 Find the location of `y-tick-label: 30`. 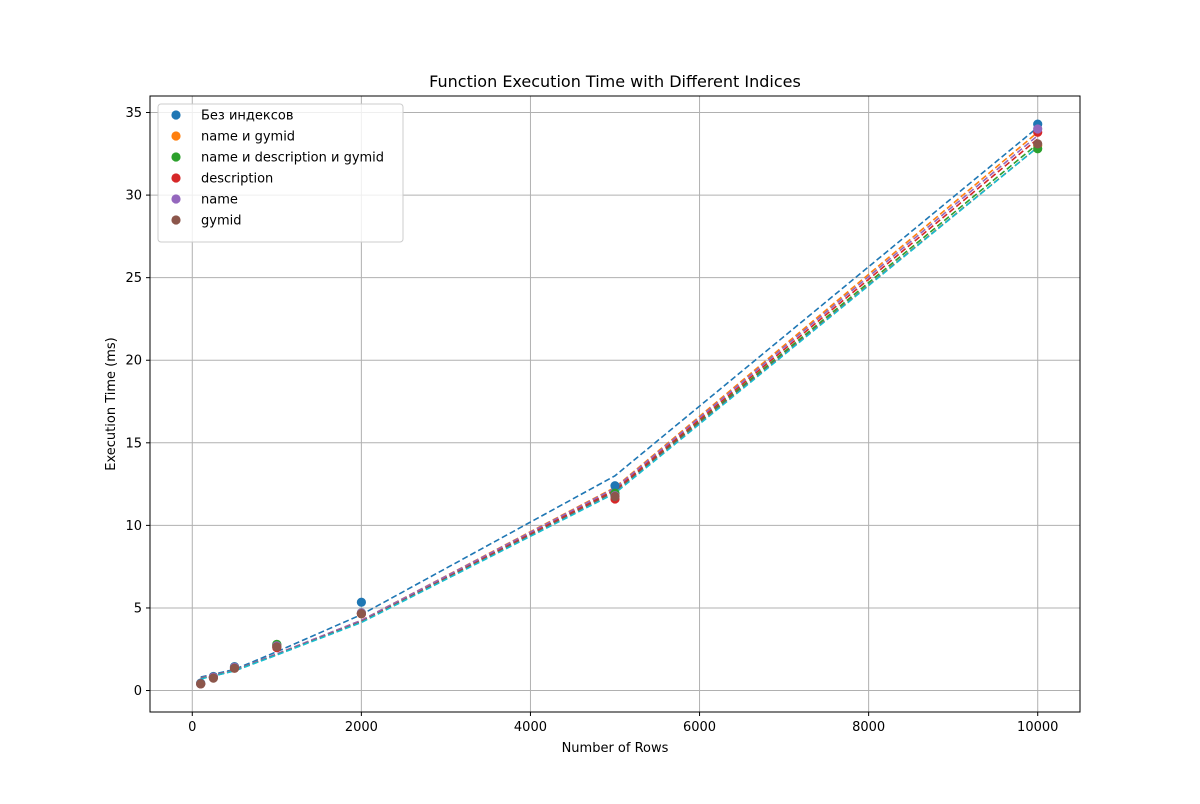

y-tick-label: 30 is located at coordinates (133, 196).